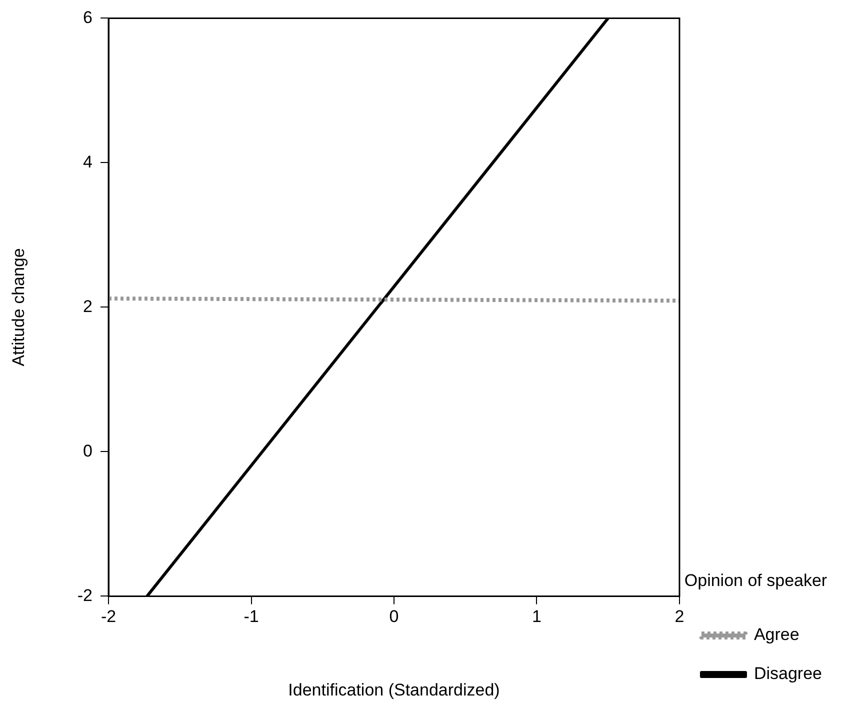 This screenshot has height=713, width=842. I want to click on y-tick-label: -2, so click(85, 595).